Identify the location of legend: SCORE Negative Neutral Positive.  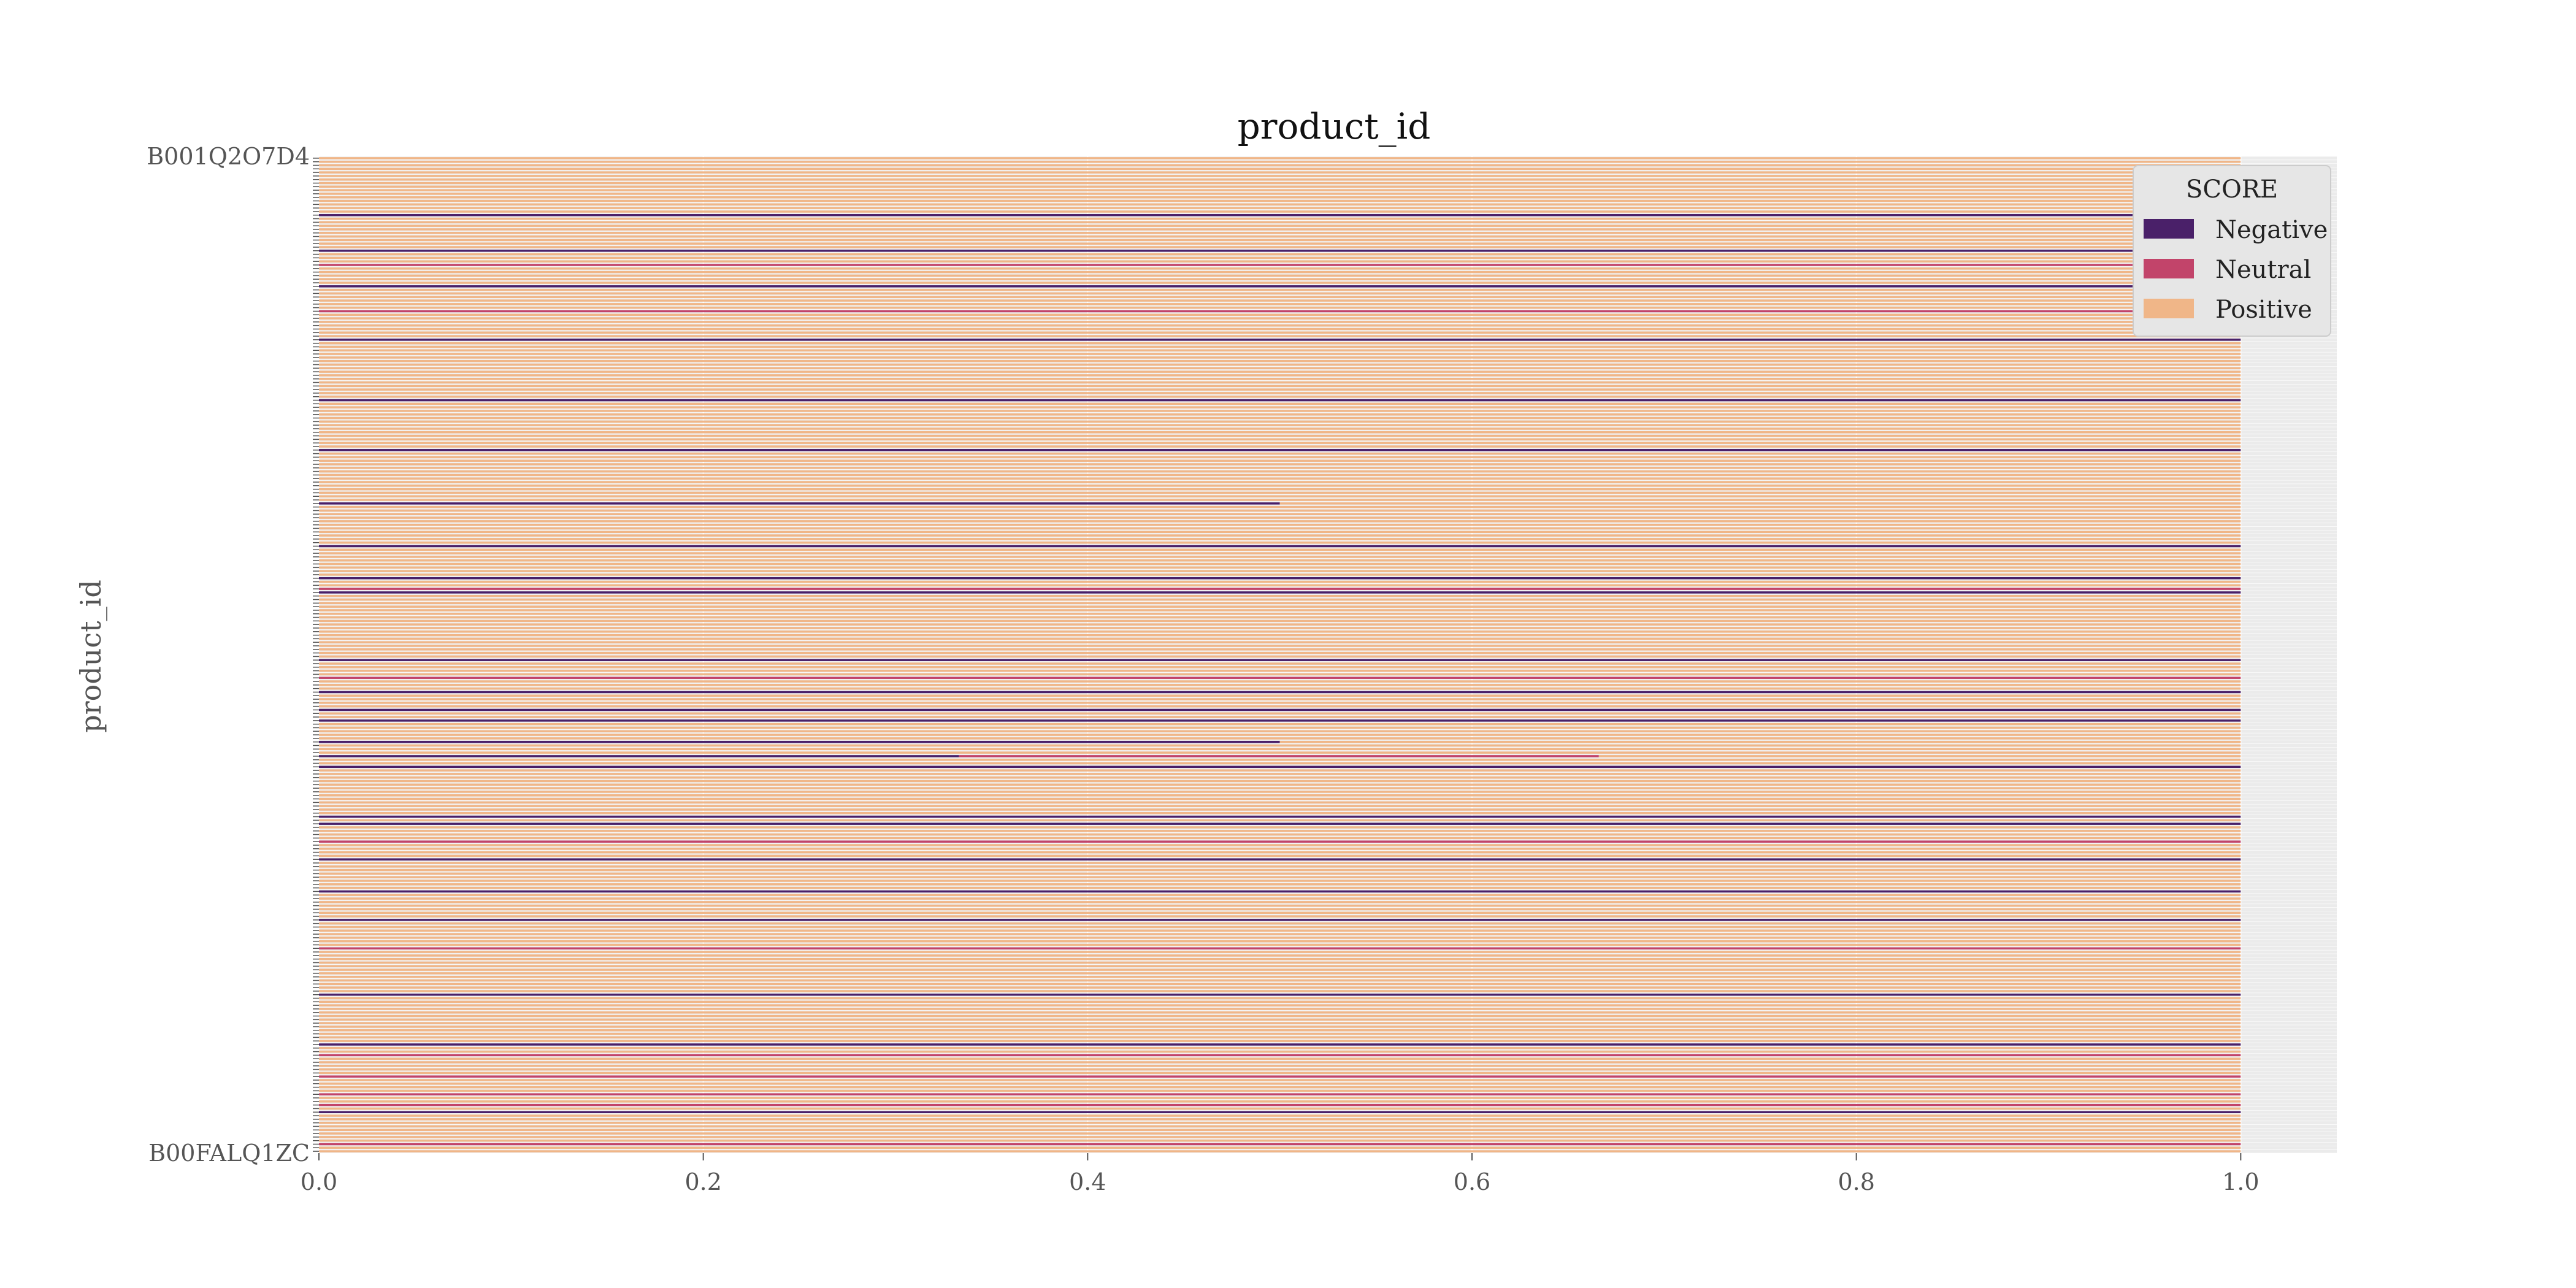
(2232, 251).